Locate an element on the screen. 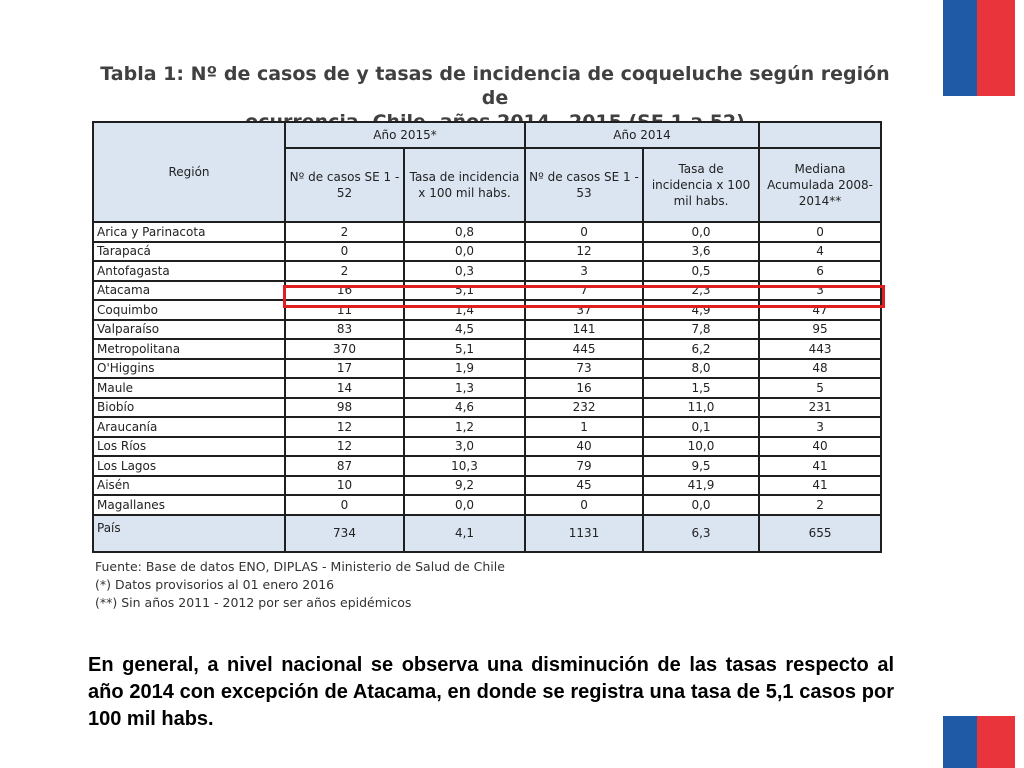 The width and height of the screenshot is (1024, 768). mediana-cell: 48 is located at coordinates (820, 368).